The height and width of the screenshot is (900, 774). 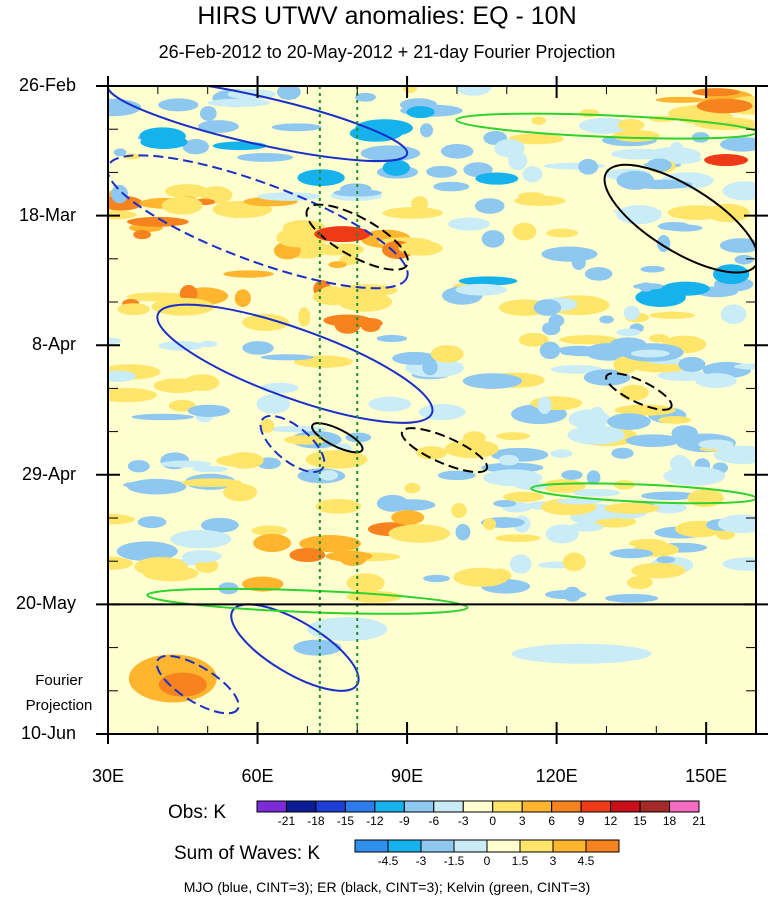 I want to click on waves-colorbar-tick: 3, so click(x=553, y=861).